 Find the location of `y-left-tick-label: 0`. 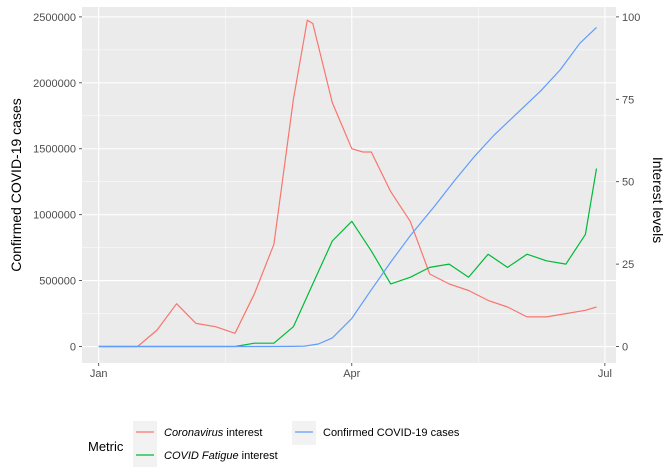

y-left-tick-label: 0 is located at coordinates (73, 348).